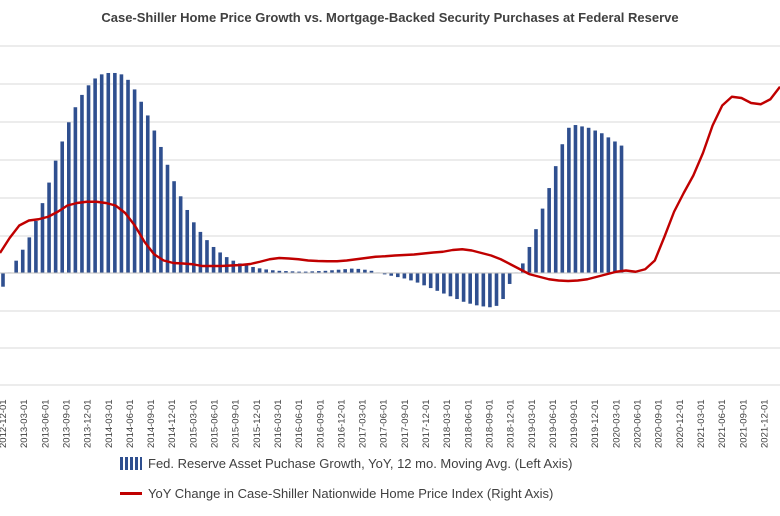 The image size is (780, 516). What do you see at coordinates (363, 423) in the screenshot?
I see `x-tick-label: 2017-03-01` at bounding box center [363, 423].